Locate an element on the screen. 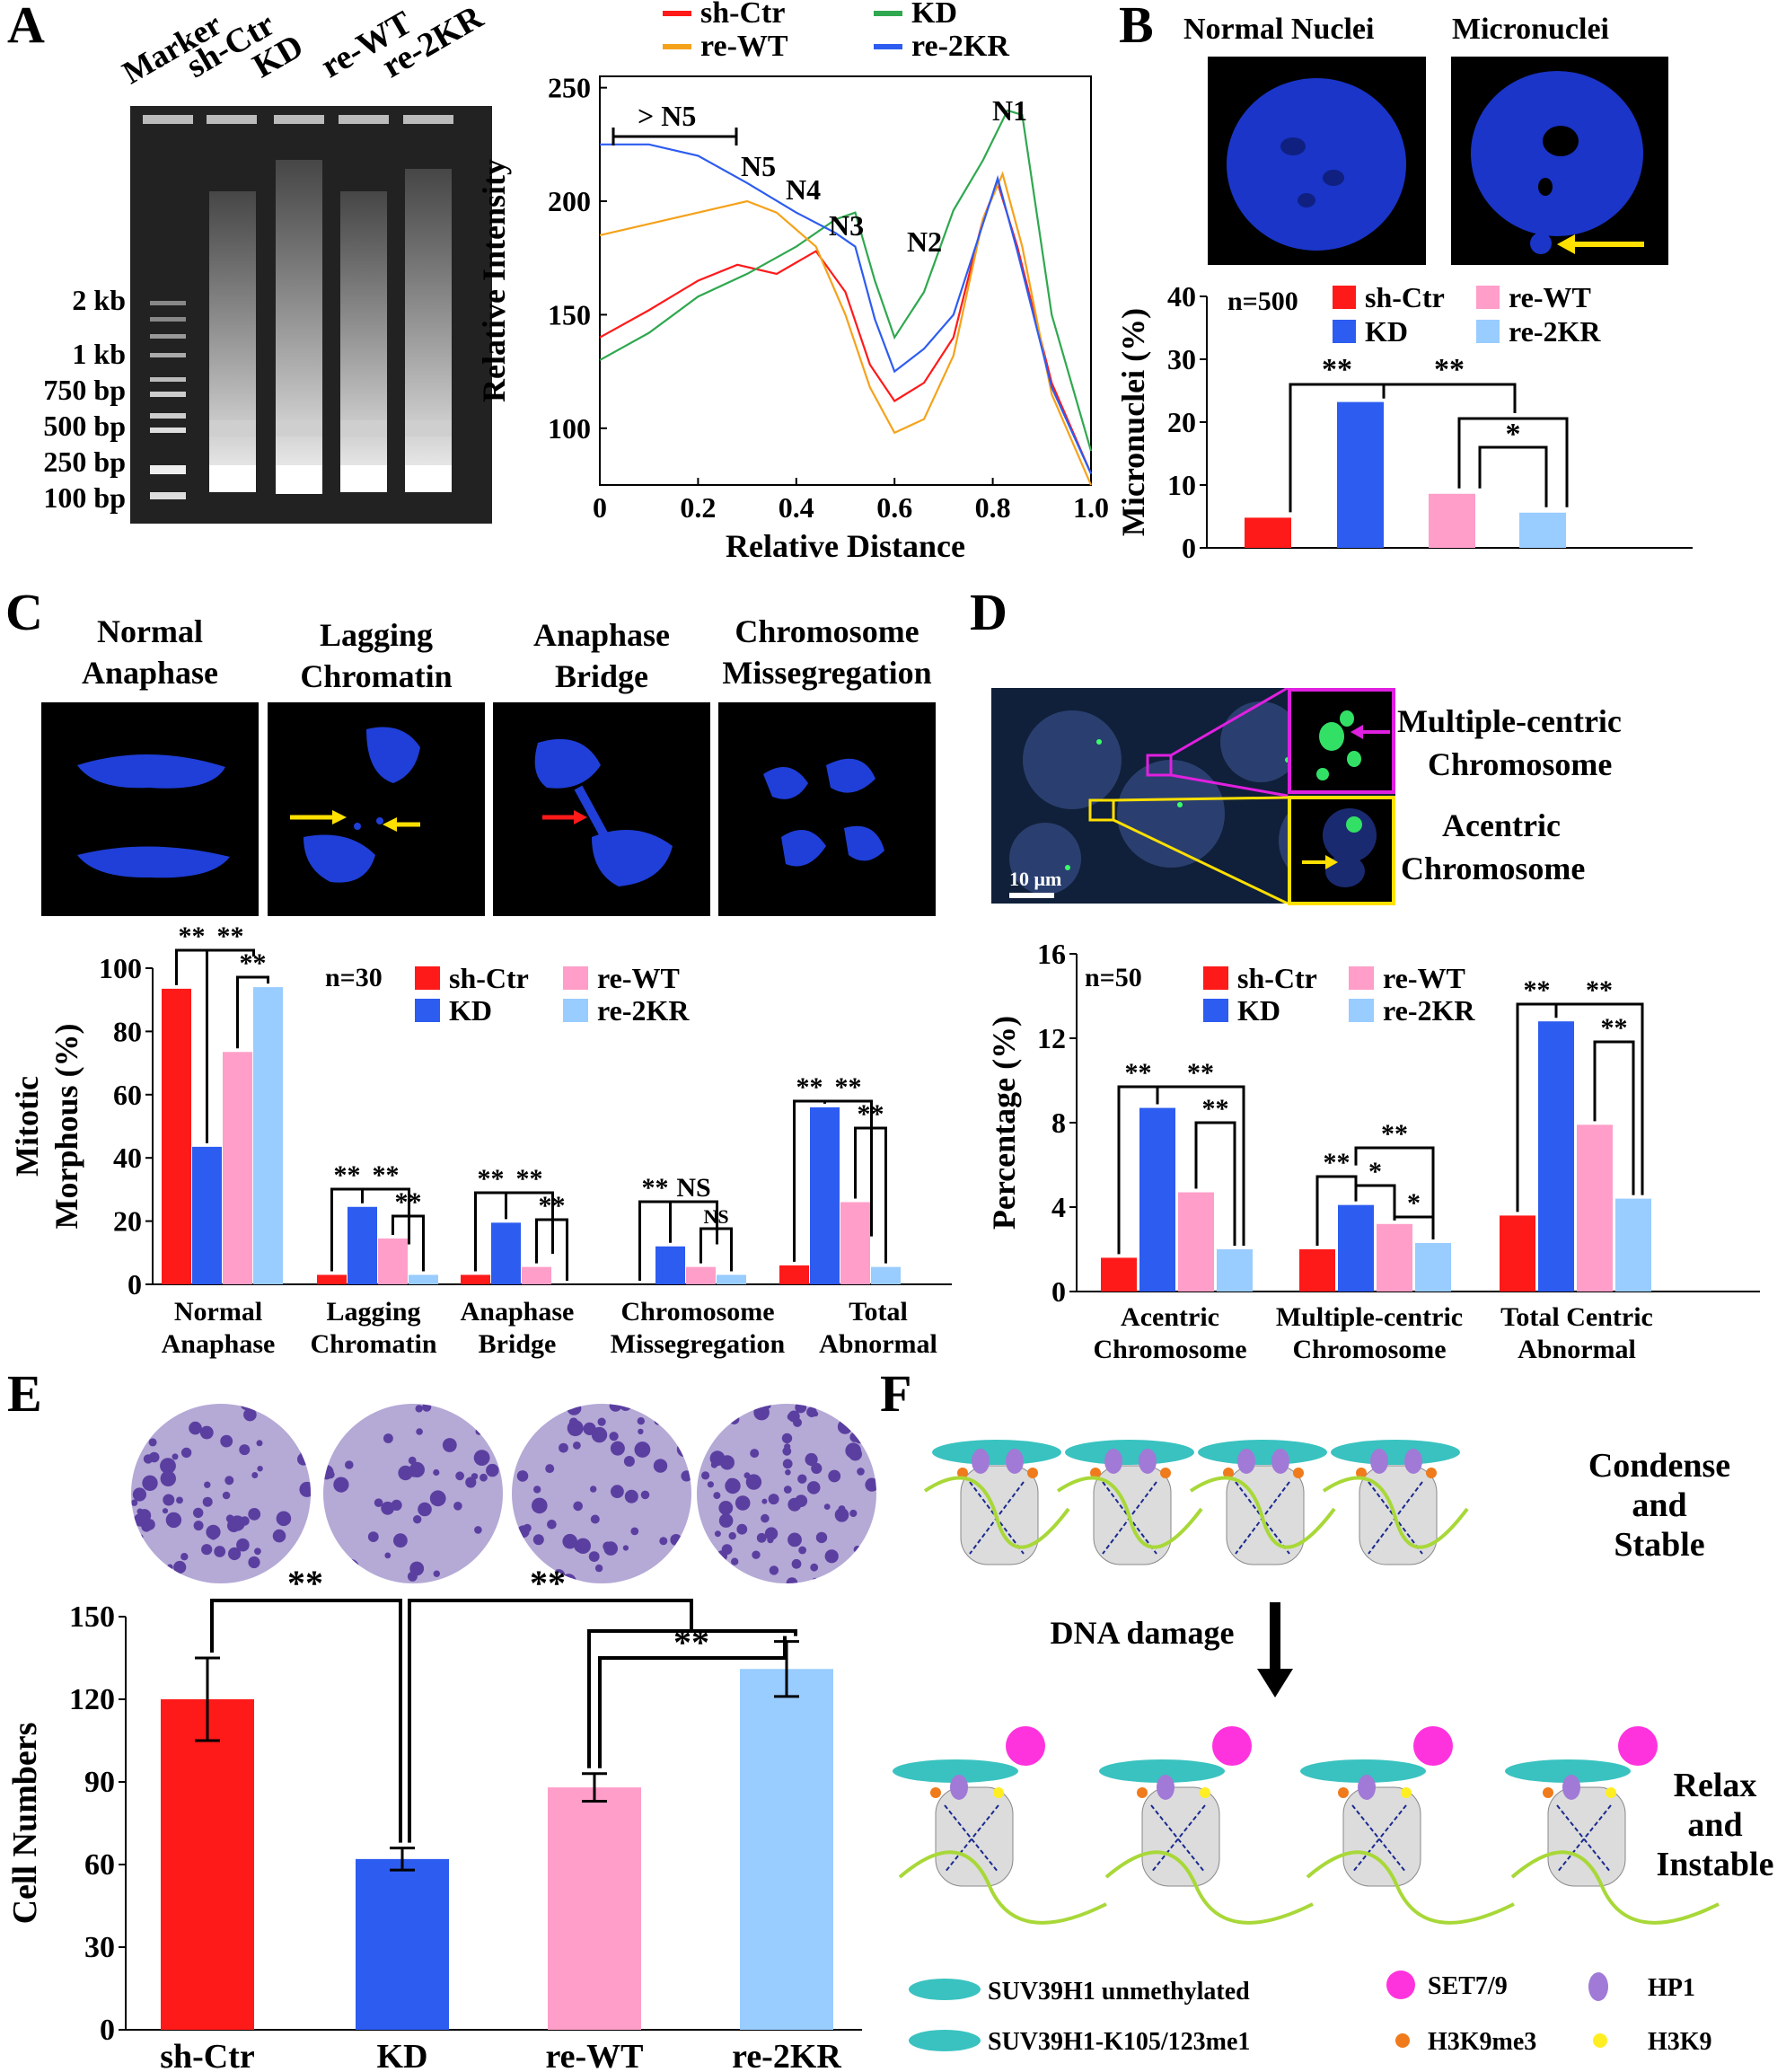 Image resolution: width=1786 pixels, height=2072 pixels. x-axis-title: Relative Distance is located at coordinates (846, 546).